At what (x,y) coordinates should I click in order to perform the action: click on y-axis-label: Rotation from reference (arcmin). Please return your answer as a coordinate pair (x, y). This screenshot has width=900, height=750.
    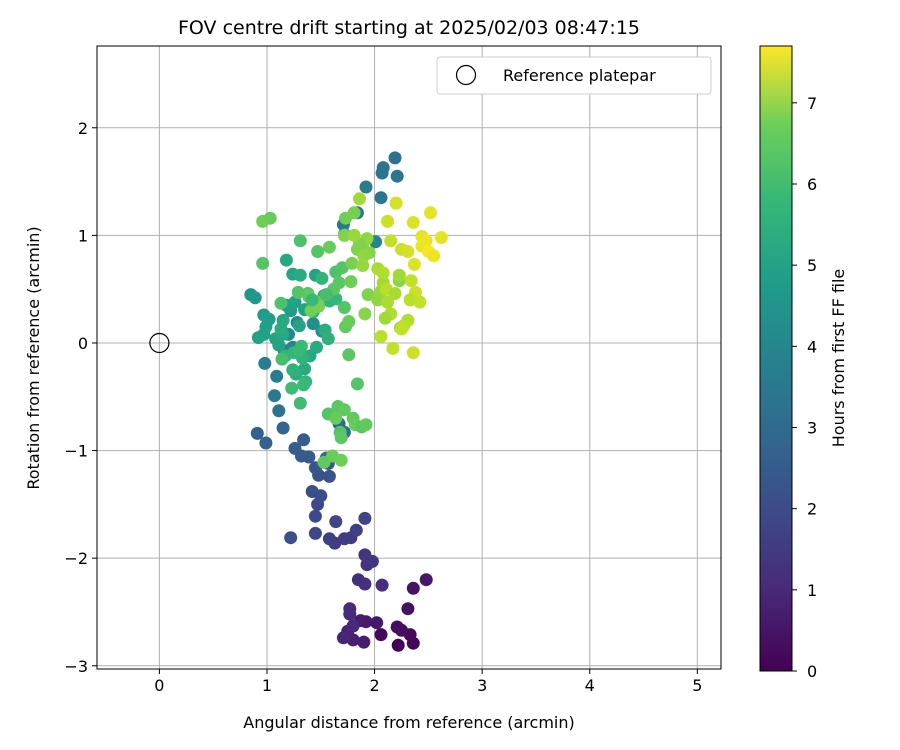
    Looking at the image, I should click on (33, 357).